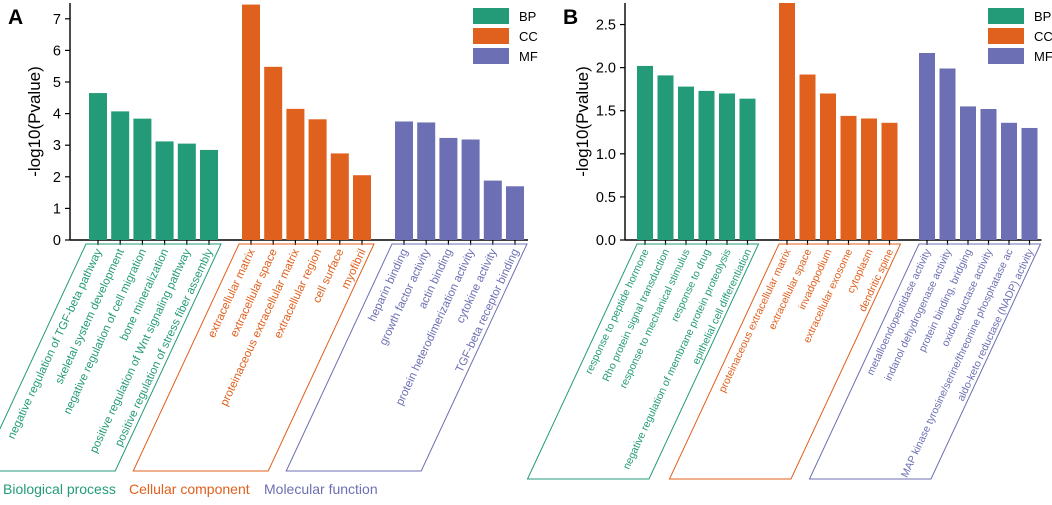 The width and height of the screenshot is (1052, 505). Describe the element at coordinates (57, 83) in the screenshot. I see `y-tick-label: 5` at that location.